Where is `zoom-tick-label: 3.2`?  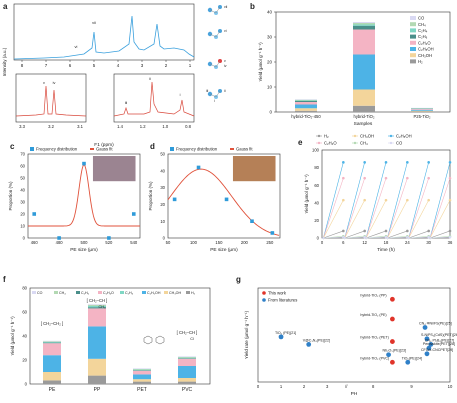 zoom-tick-label: 3.2 is located at coordinates (51, 126).